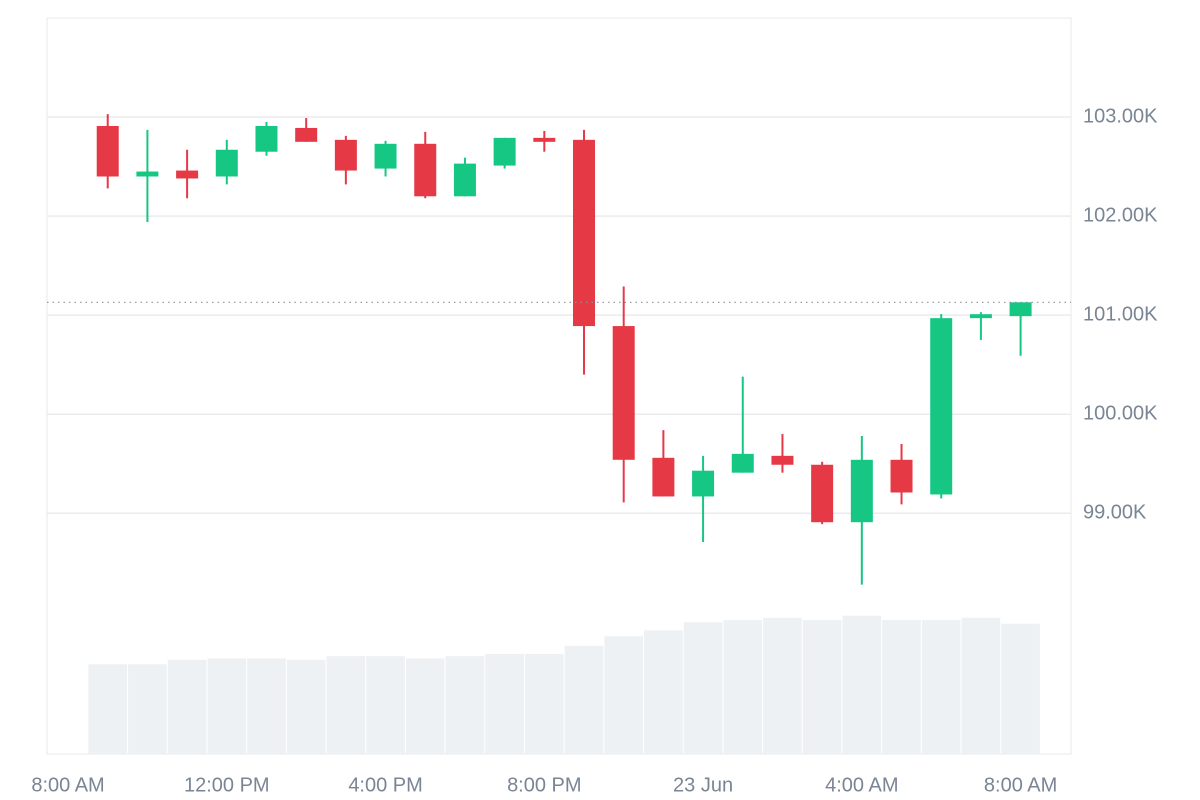  Describe the element at coordinates (385, 785) in the screenshot. I see `x-tick-label: 4:00 PM` at that location.